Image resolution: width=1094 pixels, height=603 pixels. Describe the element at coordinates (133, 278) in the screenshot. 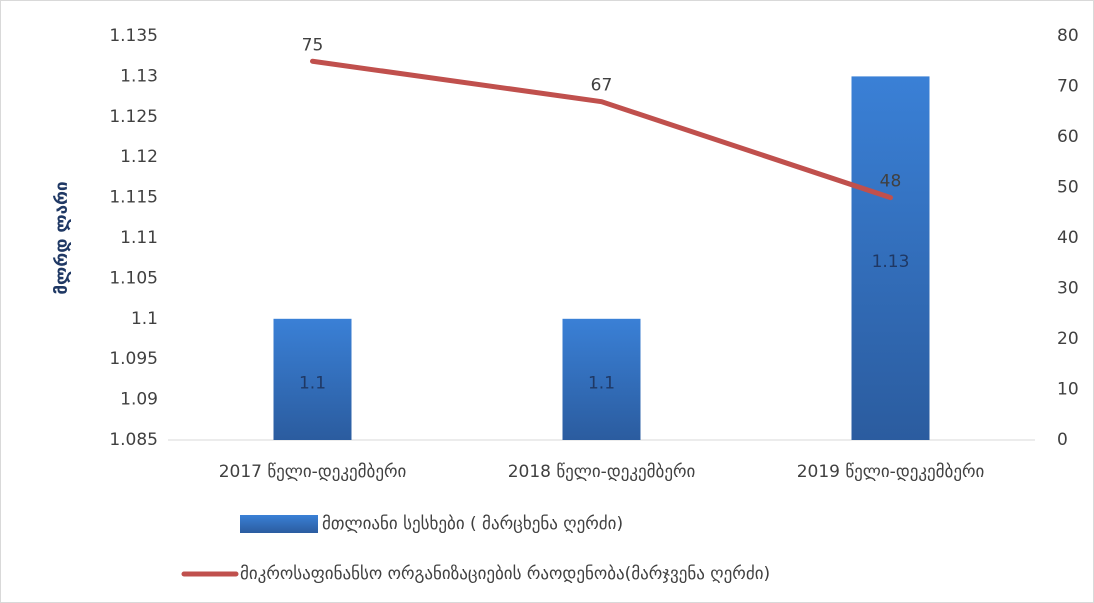

I see `y-tick-label: 1.105` at that location.